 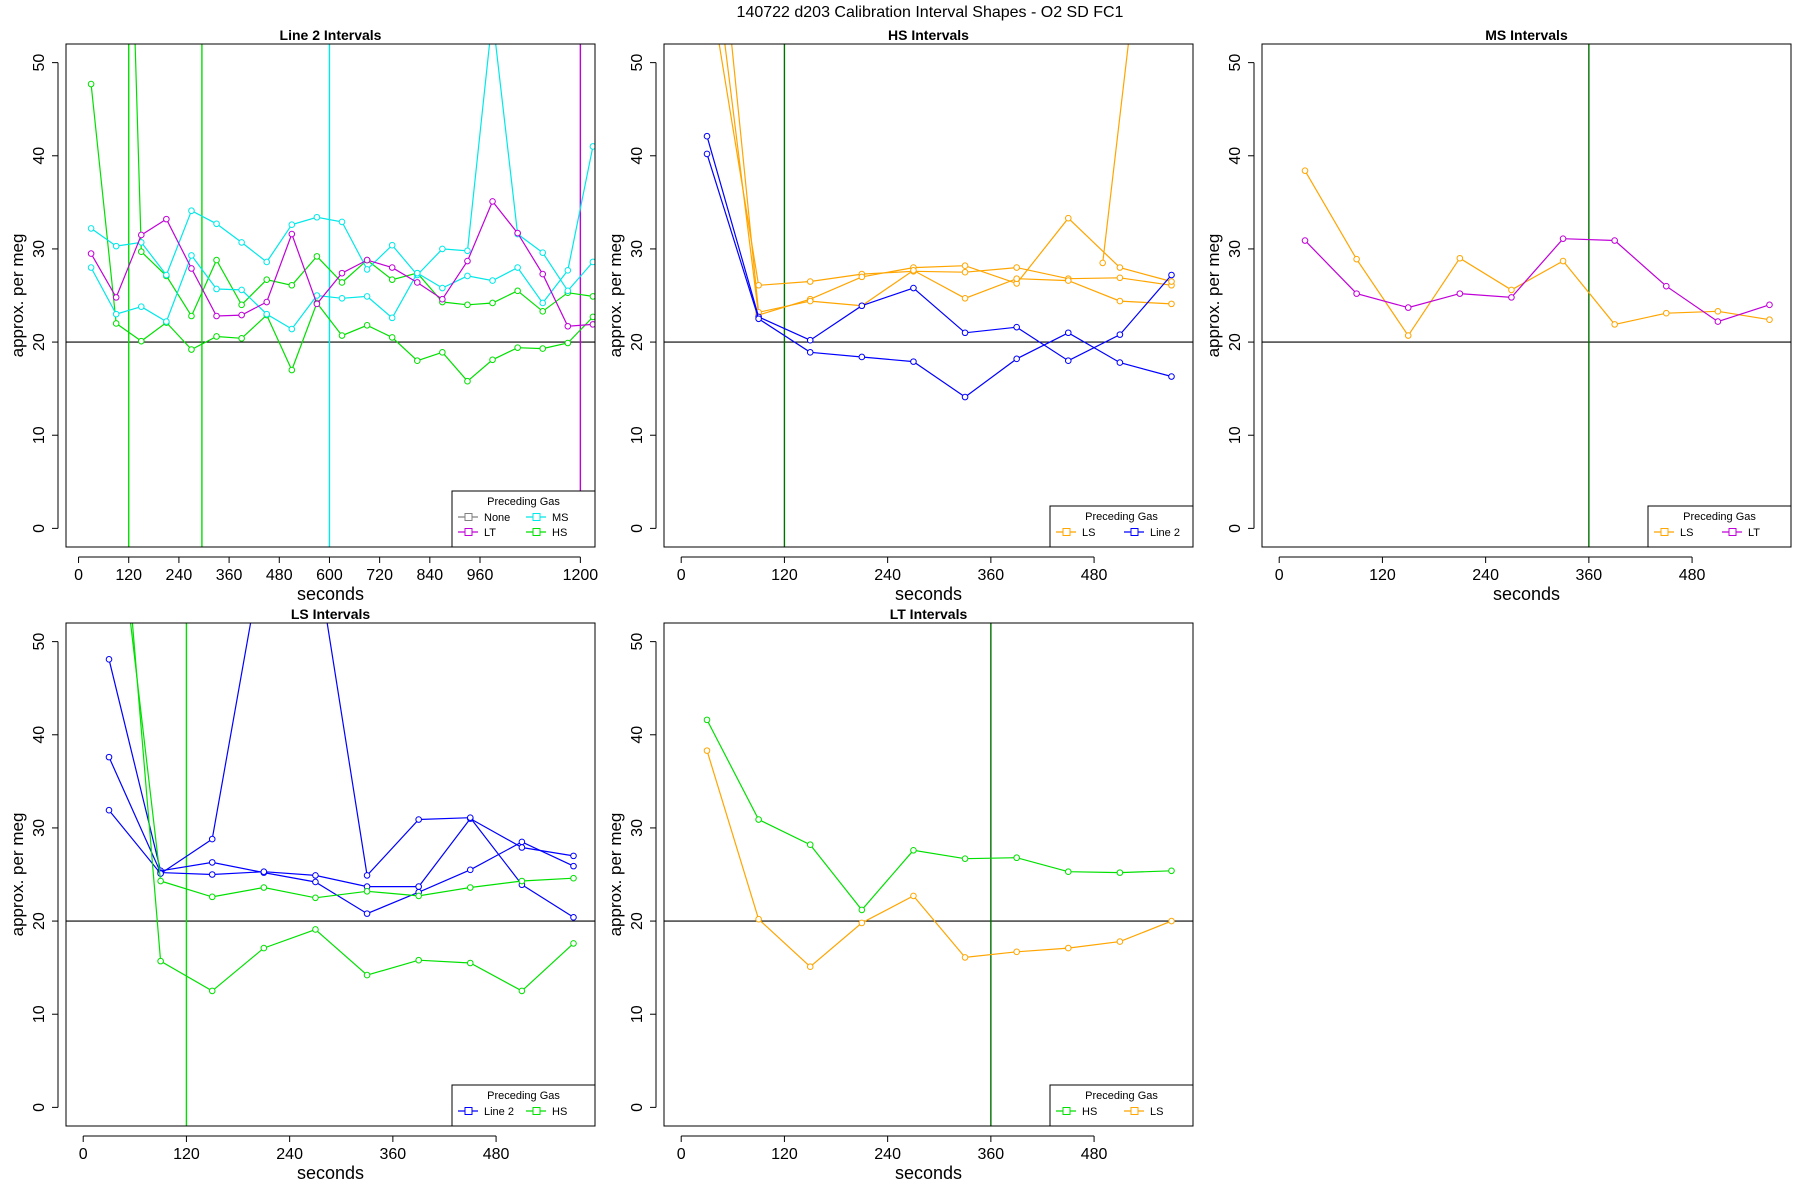 What do you see at coordinates (33, 872) in the screenshot?
I see `y-axis: 0 10 20 30 40 50 approx. per meg` at bounding box center [33, 872].